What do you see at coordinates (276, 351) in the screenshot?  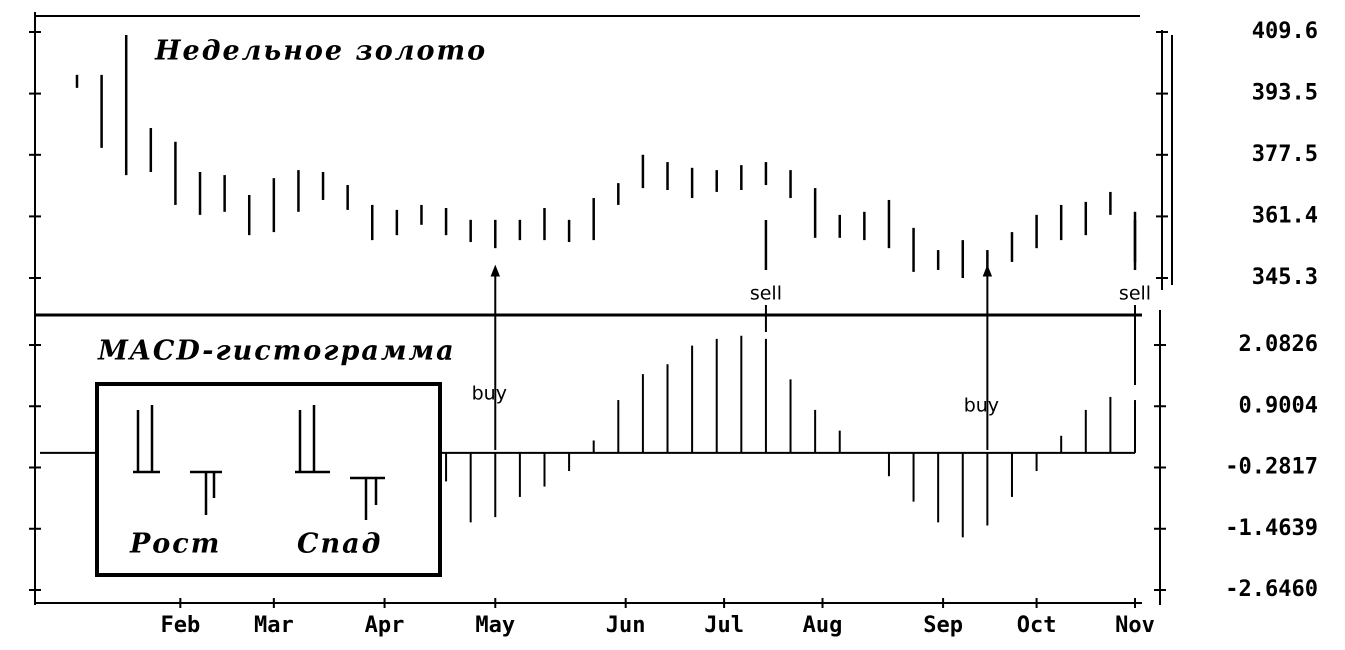 I see `panel-title: MACD-гистограмма` at bounding box center [276, 351].